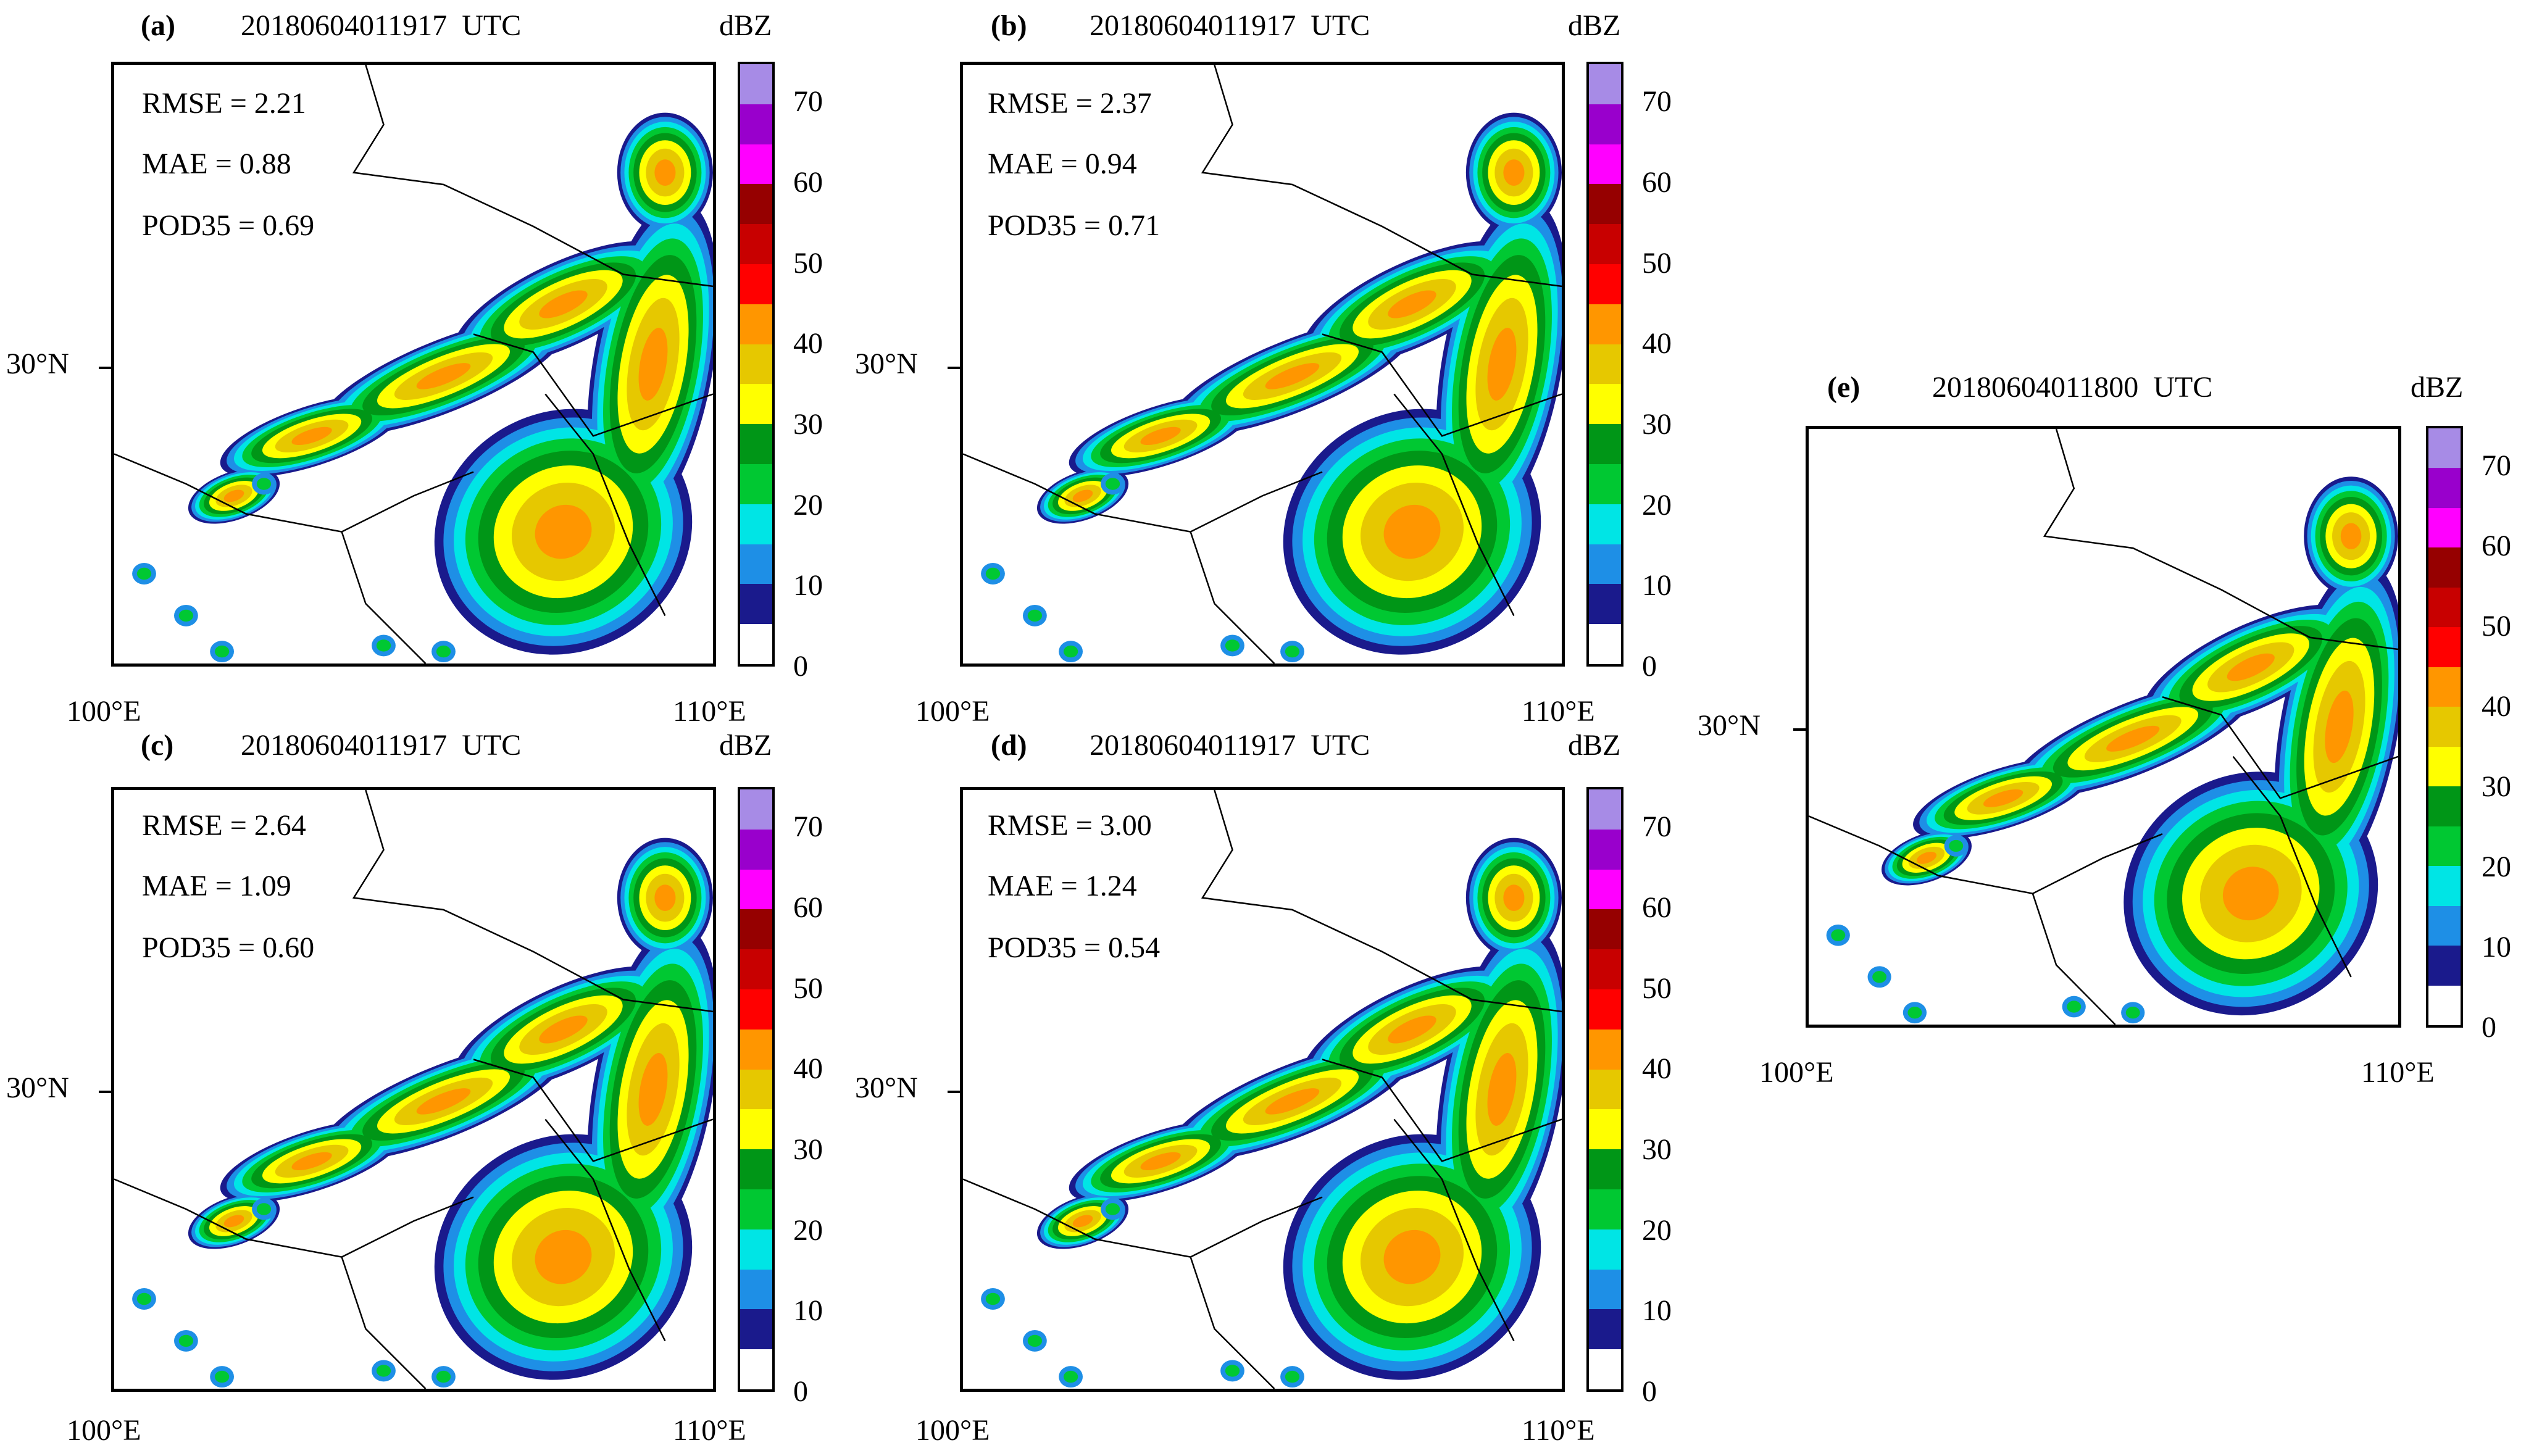 This screenshot has width=2534, height=1456. I want to click on pod35-text: POD35 = 0.54, so click(1075, 948).